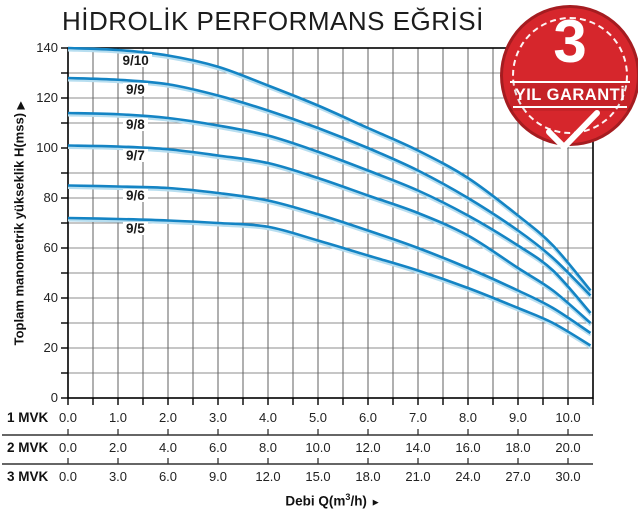  Describe the element at coordinates (28, 417) in the screenshot. I see `axis-row-label-1mvk: 1 MVK` at that location.